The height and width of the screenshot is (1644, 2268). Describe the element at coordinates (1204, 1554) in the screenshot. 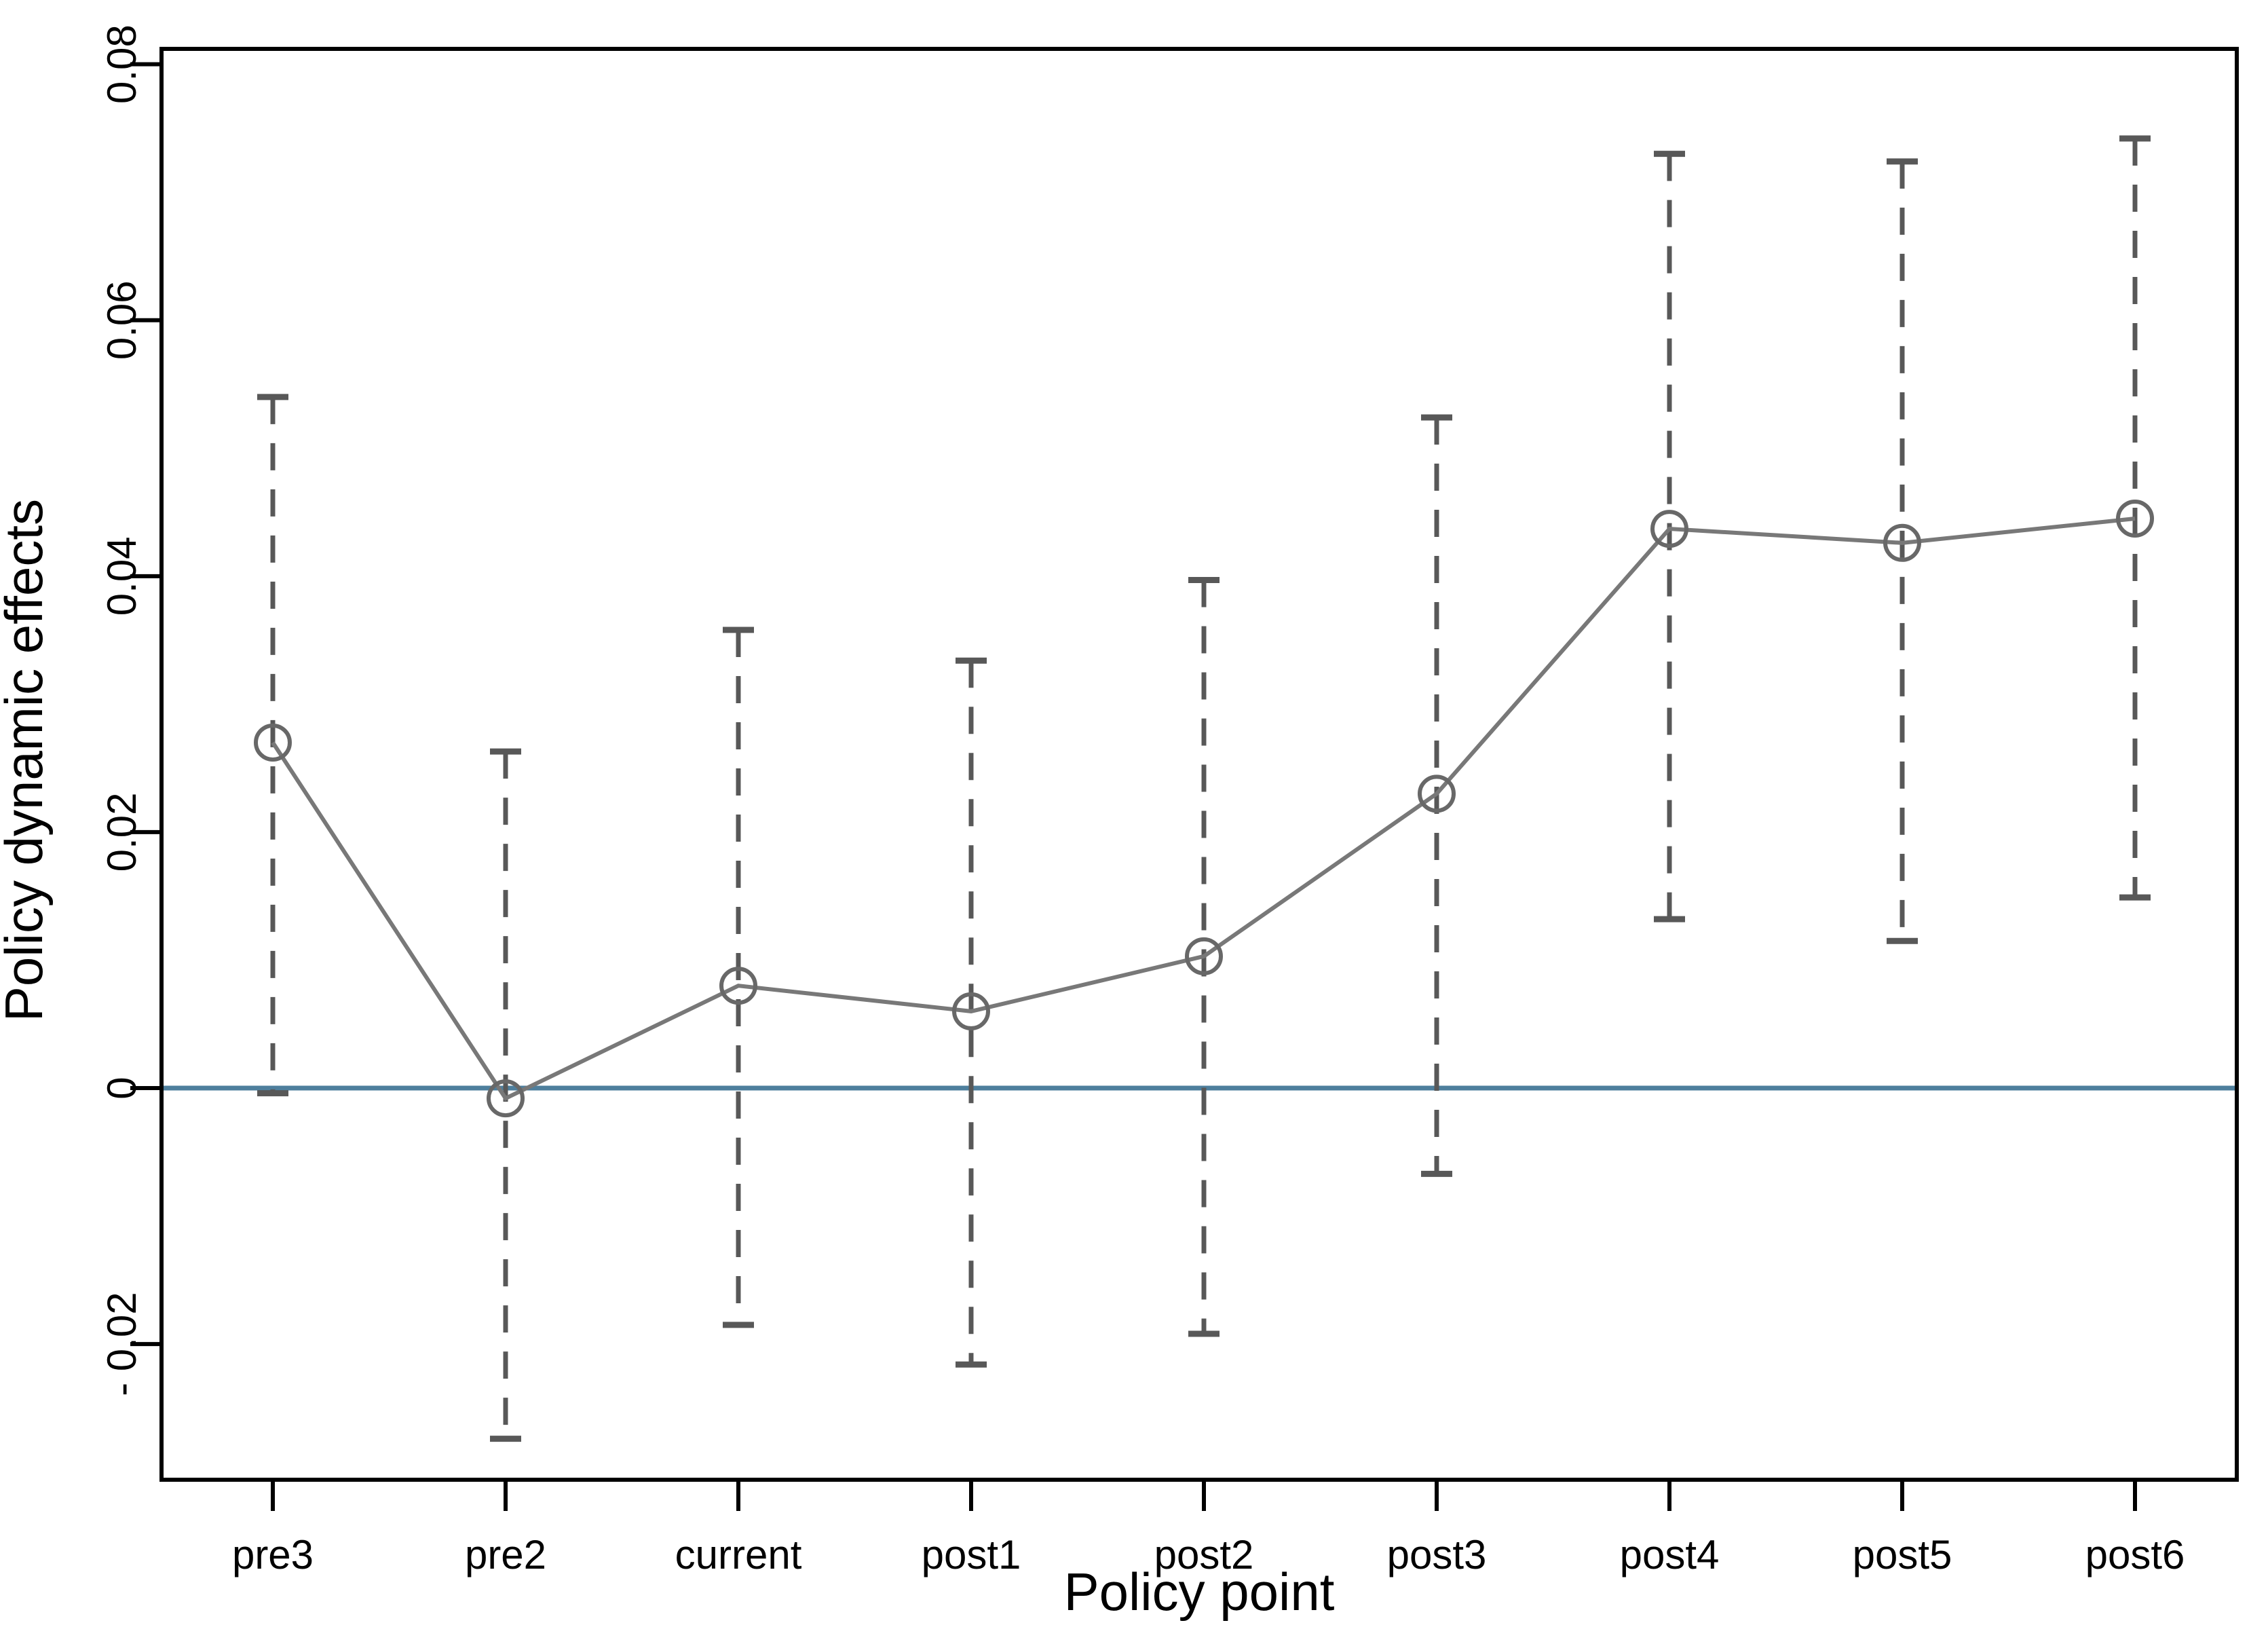

I see `x-tick-label: post2` at that location.